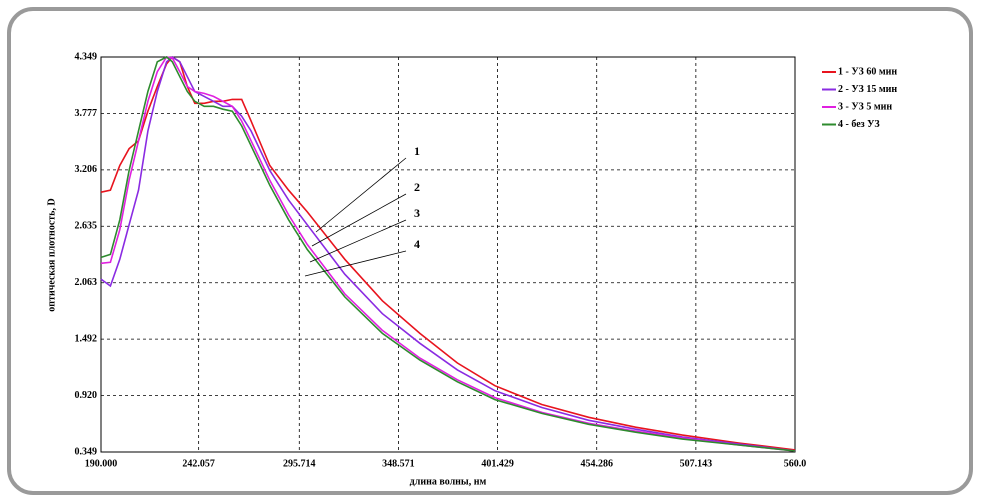 The width and height of the screenshot is (981, 502). I want to click on x-tick-label: 348.571, so click(398, 463).